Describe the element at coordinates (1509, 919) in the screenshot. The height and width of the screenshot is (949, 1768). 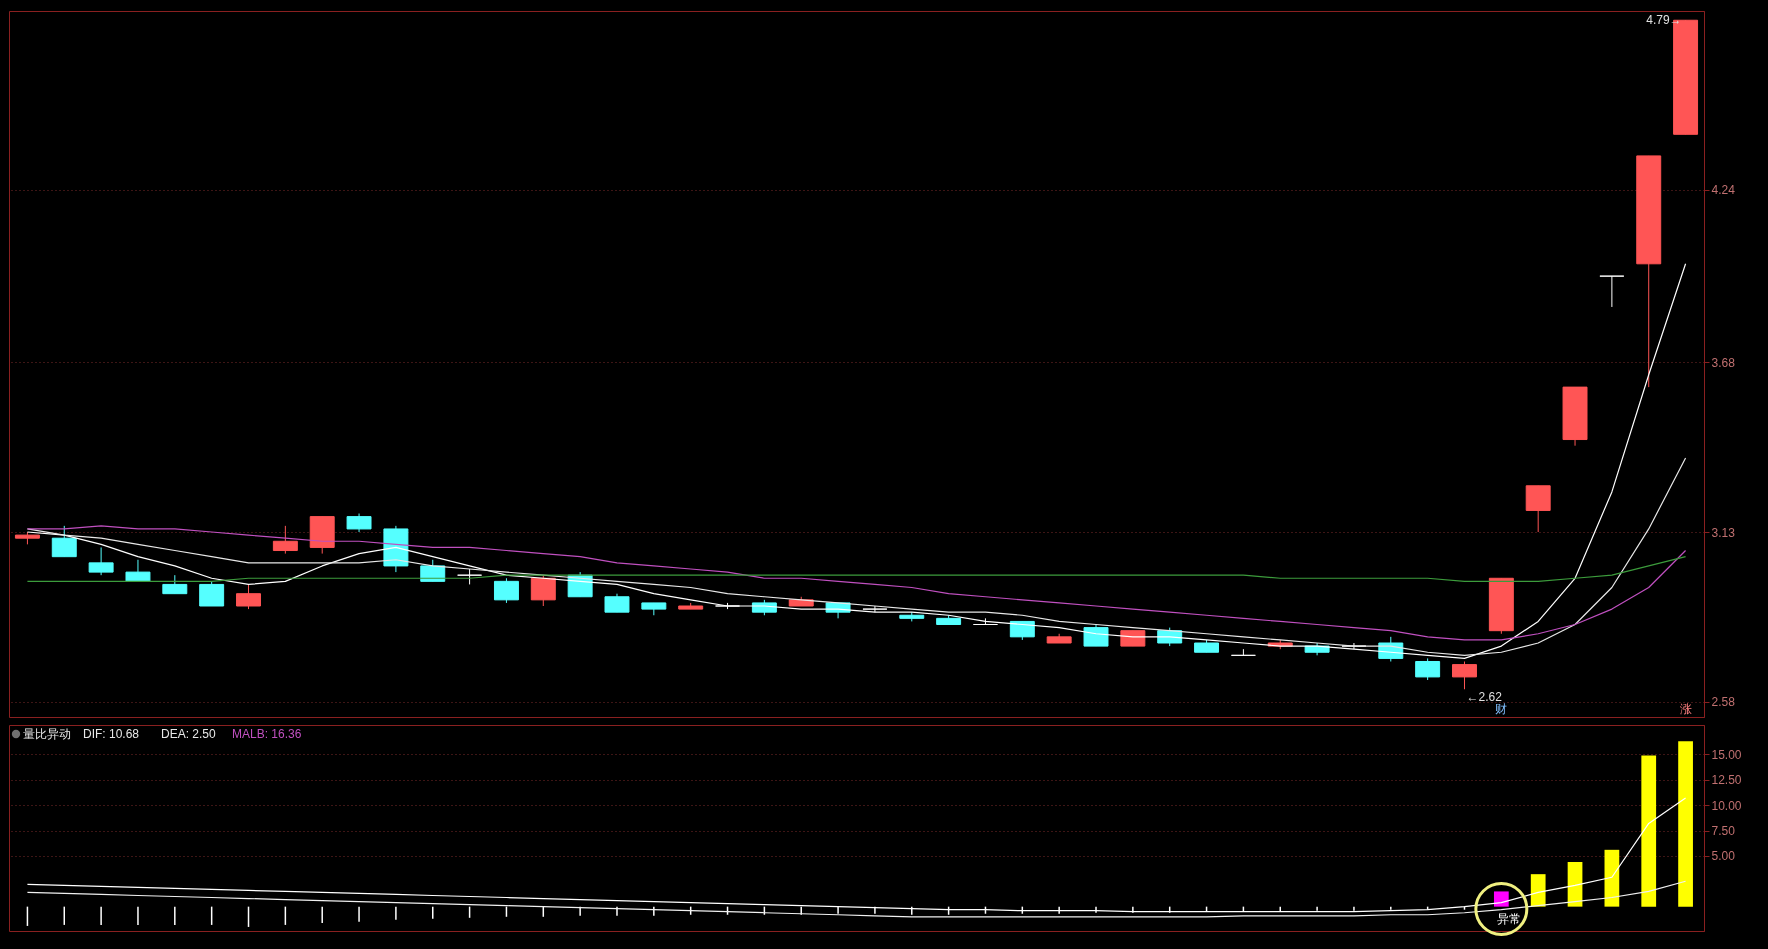
I see `annotation: 异常` at that location.